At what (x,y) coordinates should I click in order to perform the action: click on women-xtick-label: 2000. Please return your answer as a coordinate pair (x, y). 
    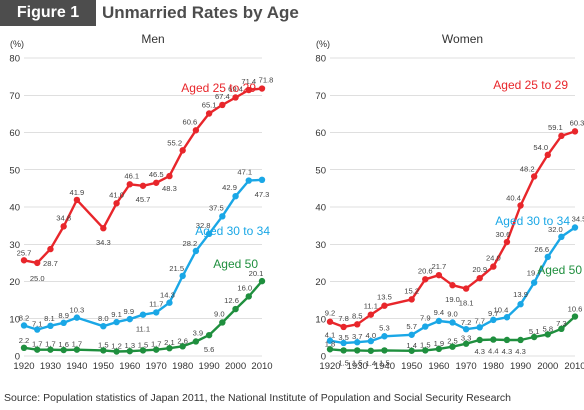
    Looking at the image, I should click on (547, 366).